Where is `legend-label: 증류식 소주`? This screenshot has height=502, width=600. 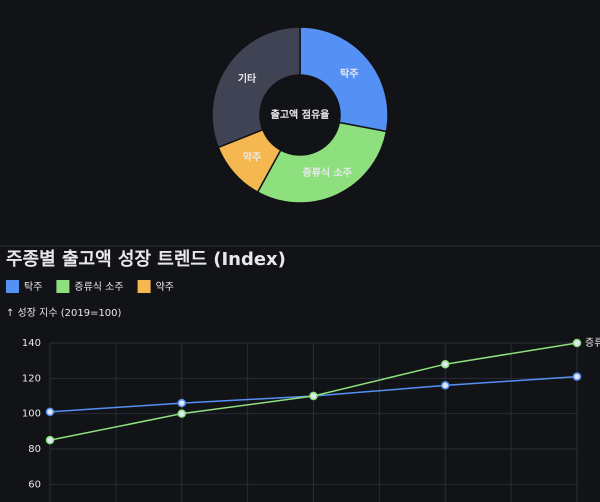 legend-label: 증류식 소주 is located at coordinates (98, 287).